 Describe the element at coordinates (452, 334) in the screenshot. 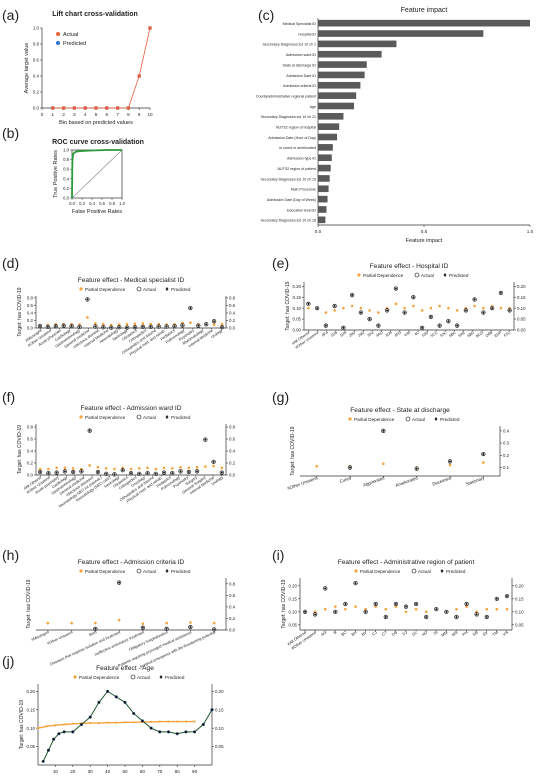

I see `chart-e-x-tick-label: 6BC` at that location.